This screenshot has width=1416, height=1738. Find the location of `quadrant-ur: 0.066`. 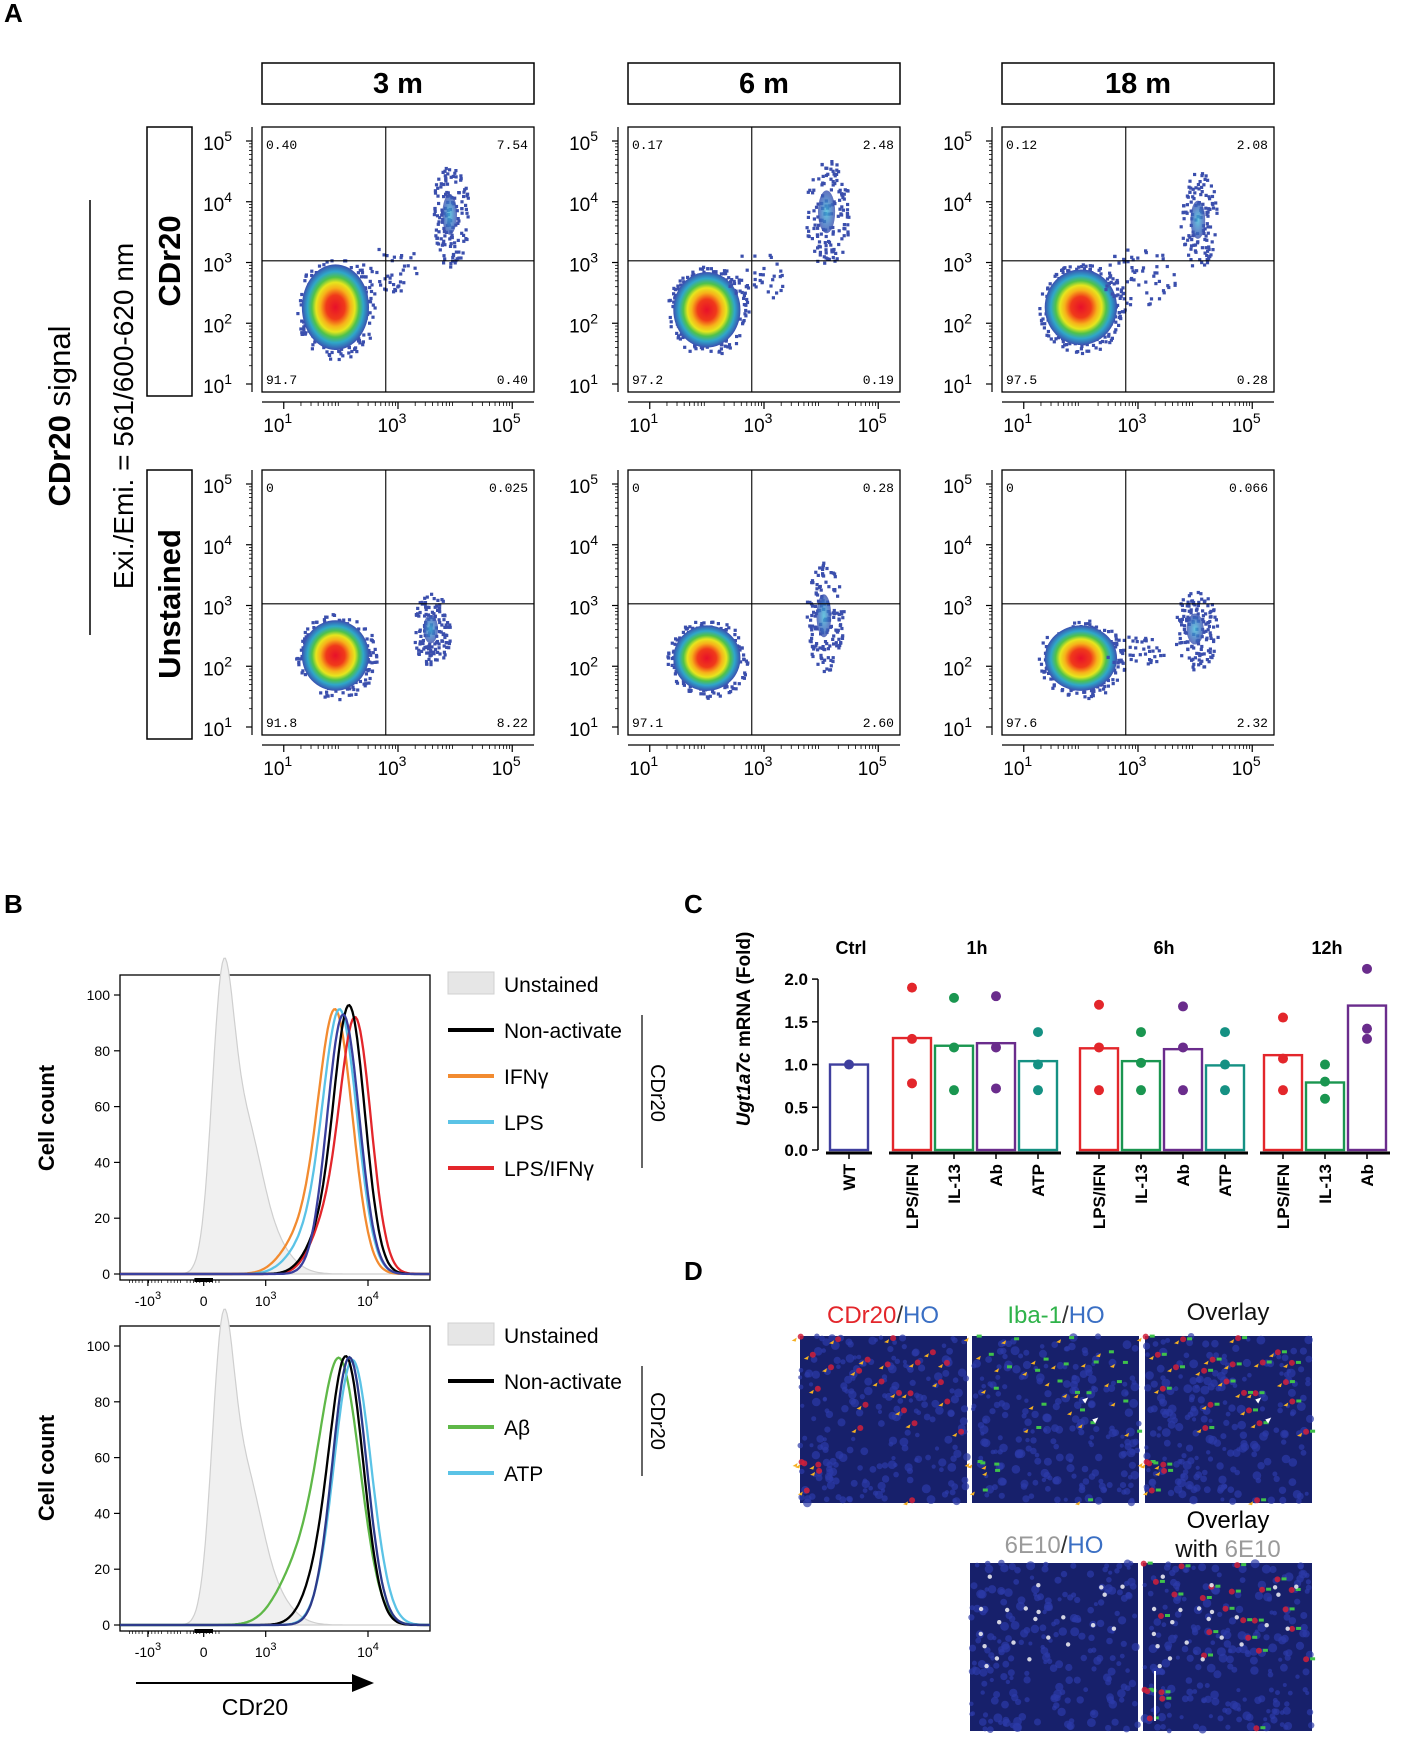

quadrant-ur: 0.066 is located at coordinates (1248, 488).